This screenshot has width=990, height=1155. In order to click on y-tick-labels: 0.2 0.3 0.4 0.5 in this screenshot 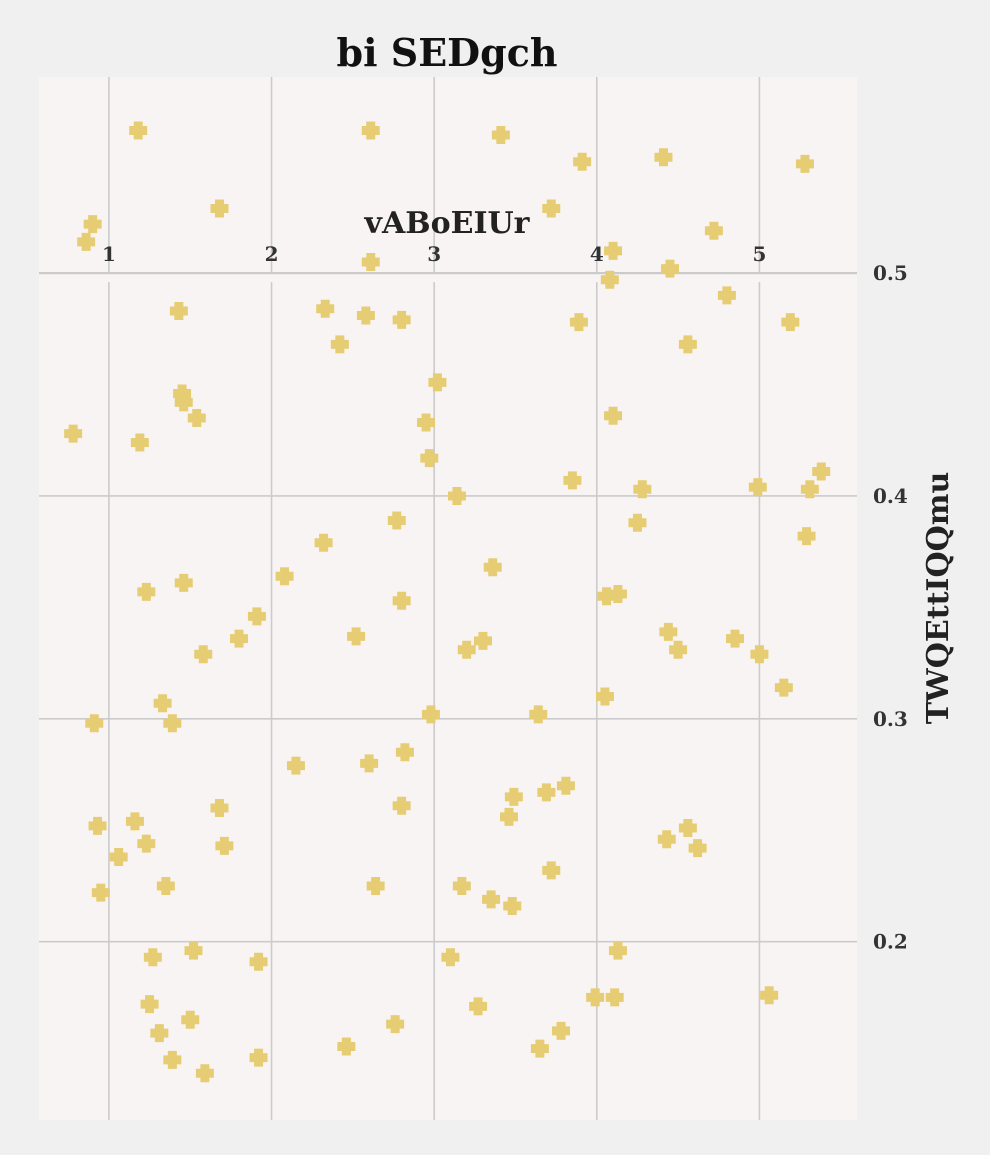, I will do `click(890, 607)`.